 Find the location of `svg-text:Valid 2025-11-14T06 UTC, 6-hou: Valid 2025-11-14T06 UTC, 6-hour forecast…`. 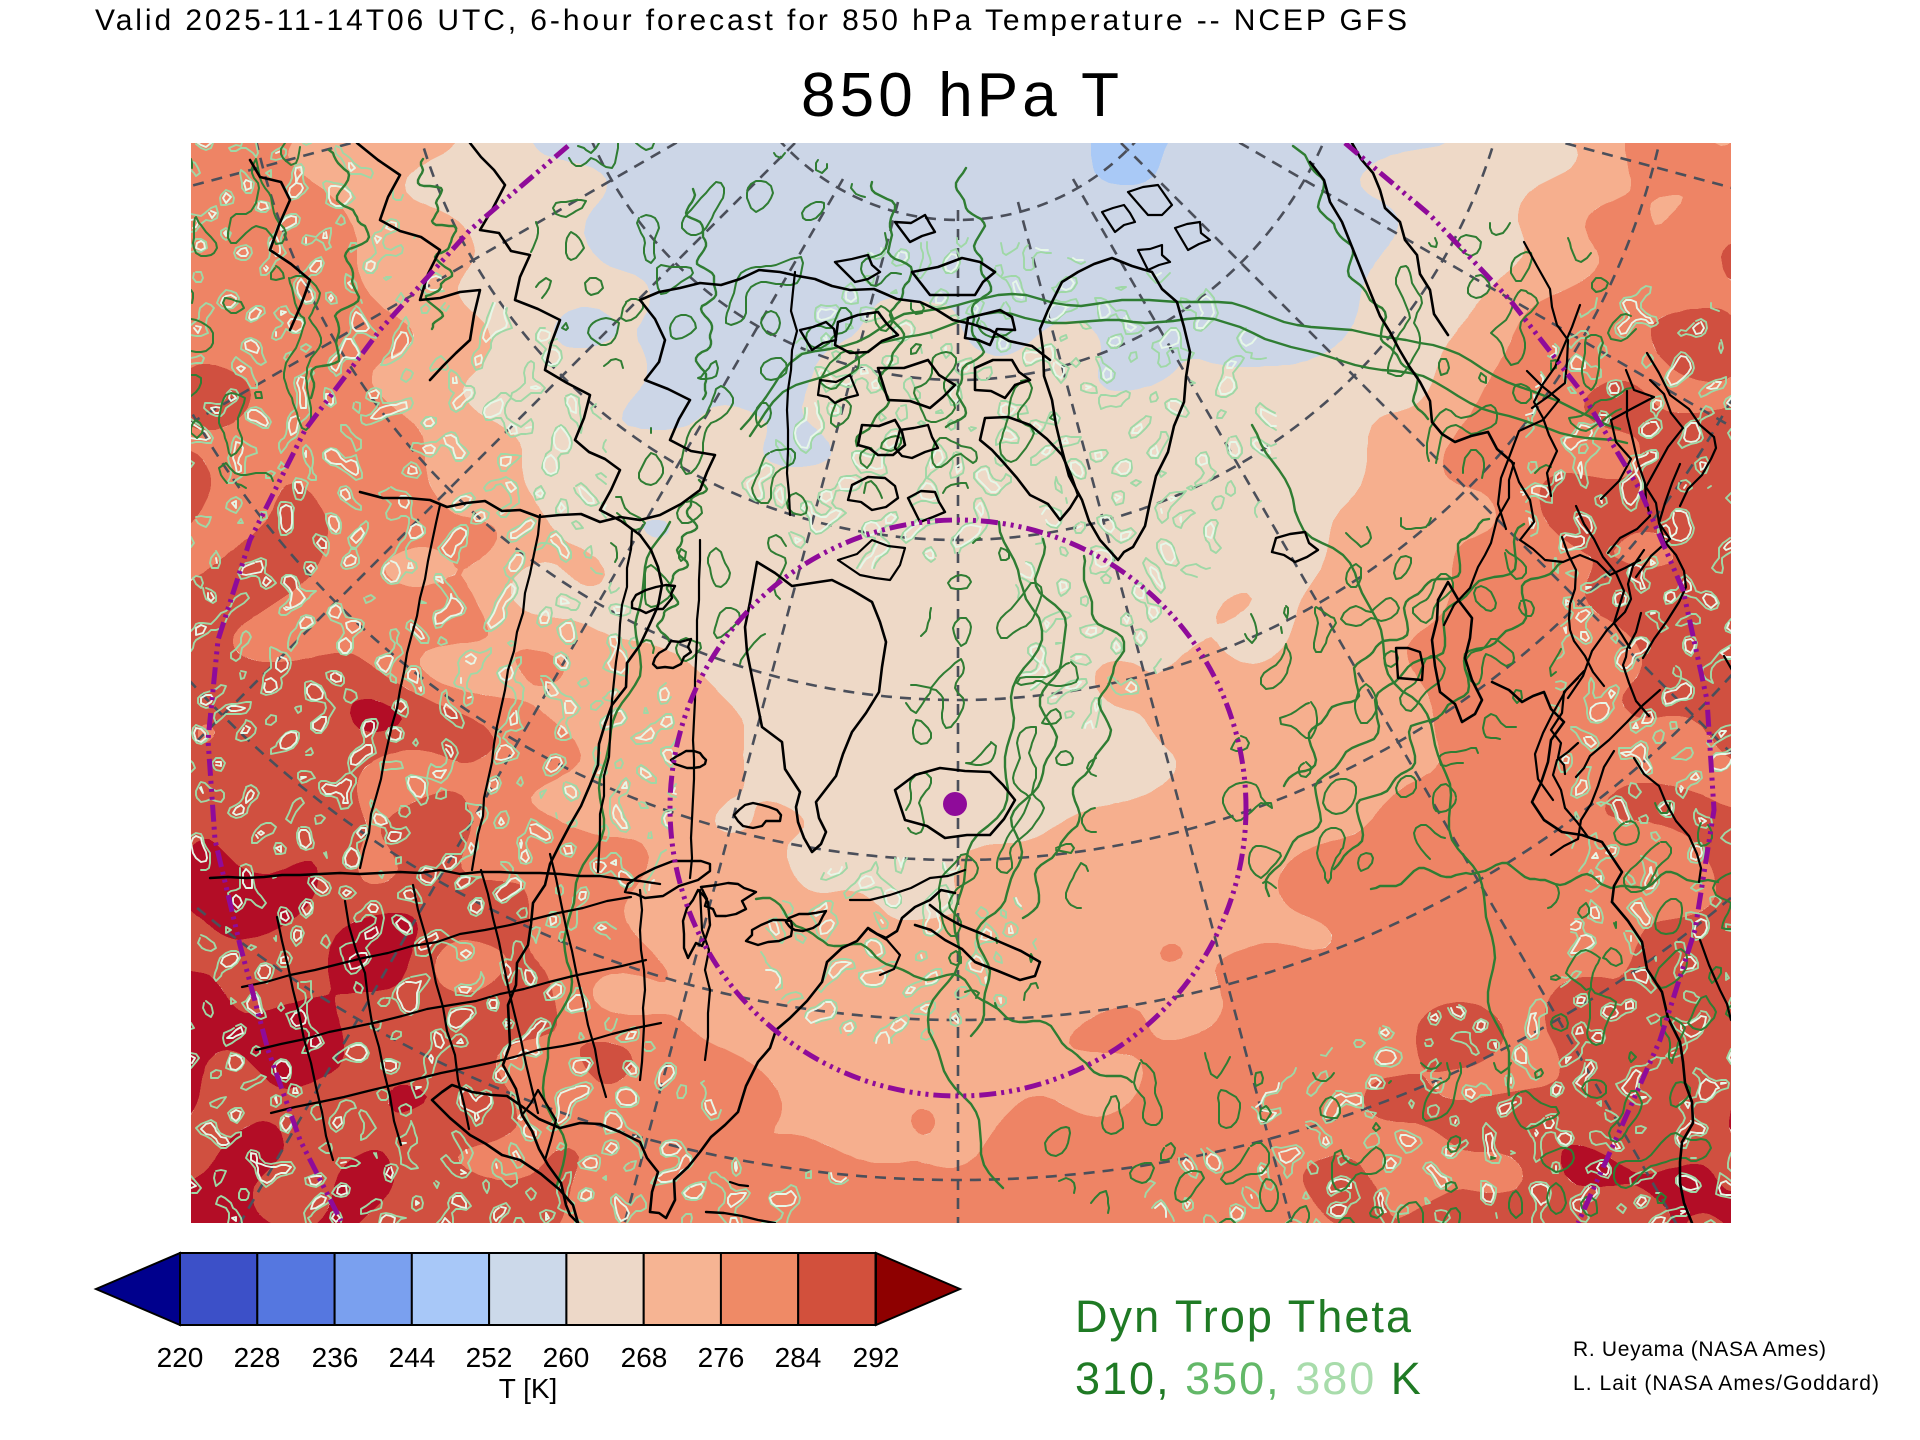

svg-text:Valid 2025-11-14T06 UTC, 6-hou: Valid 2025-11-14T06 UTC, 6-hour forecast… is located at coordinates (751, 20).